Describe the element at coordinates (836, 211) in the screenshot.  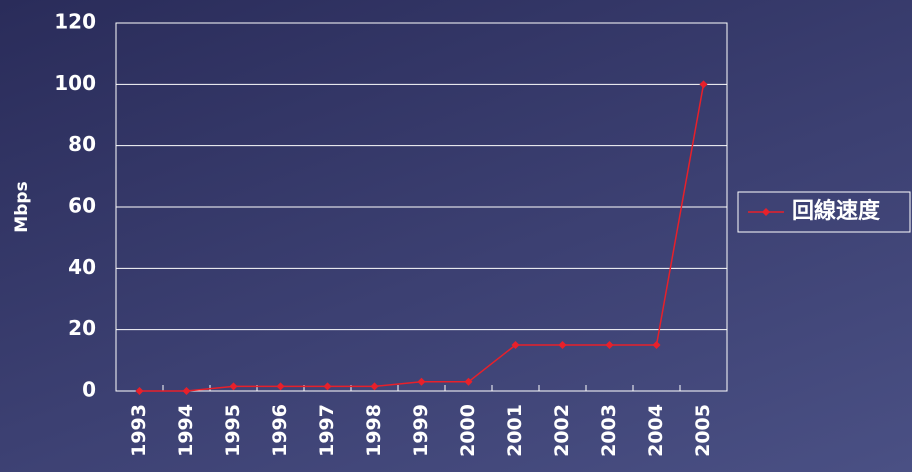
I see `legend-label: 回線速度` at that location.